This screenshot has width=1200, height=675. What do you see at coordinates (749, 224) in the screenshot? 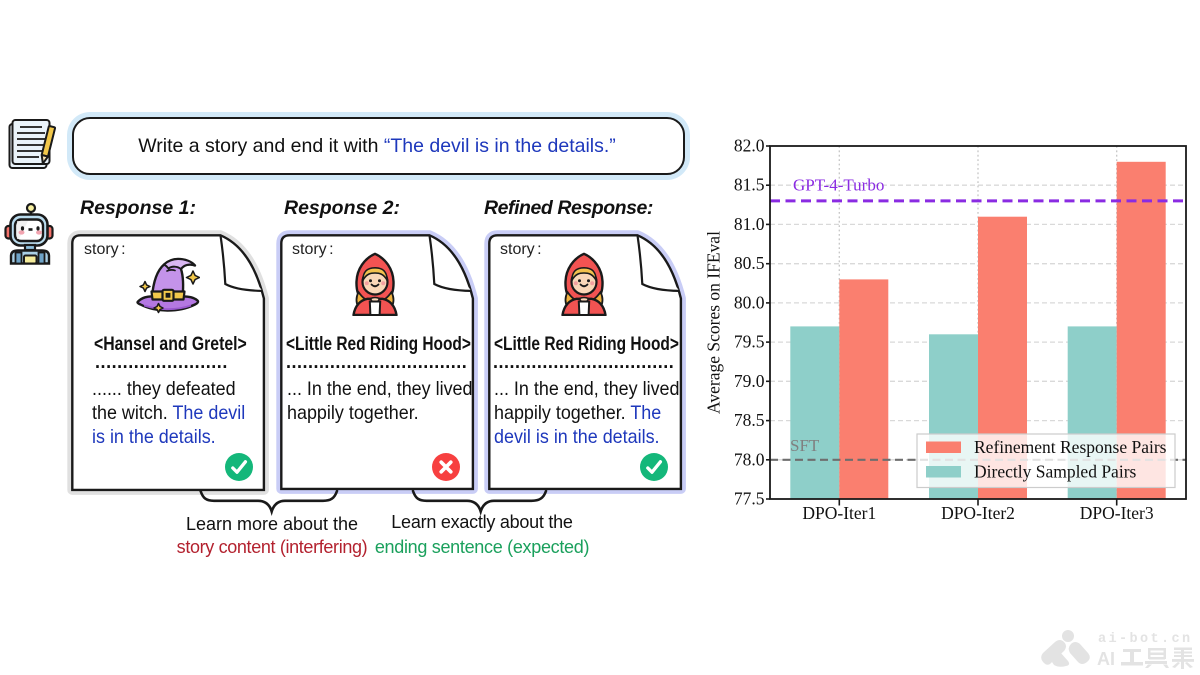
I see `svg-text: 81.0` at bounding box center [749, 224].